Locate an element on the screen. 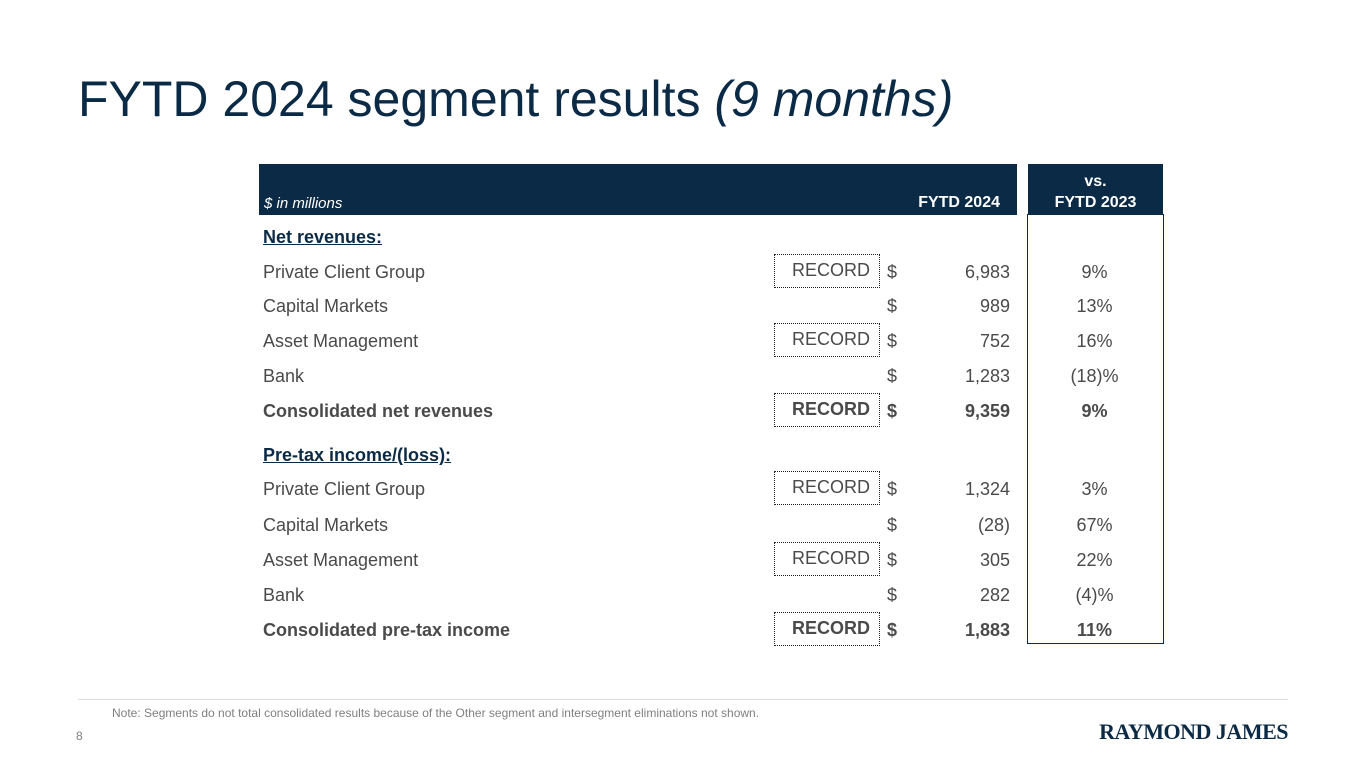 The height and width of the screenshot is (768, 1365). row-value: 282 is located at coordinates (994, 595).